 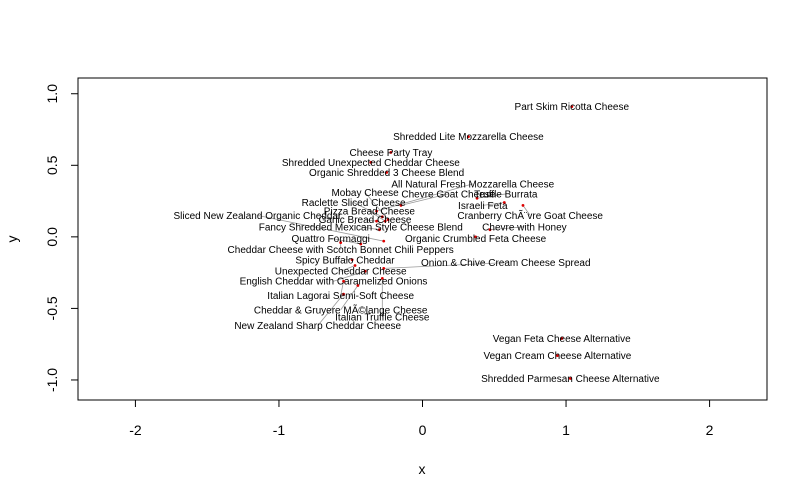 I want to click on y-tick-label: -1.0, so click(x=52, y=380).